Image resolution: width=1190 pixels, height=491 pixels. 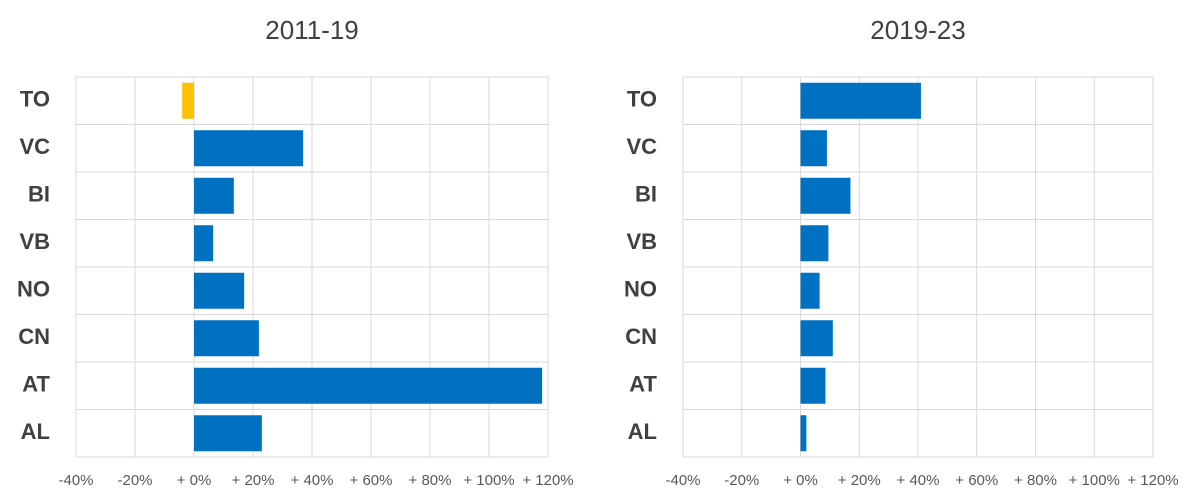 What do you see at coordinates (312, 30) in the screenshot?
I see `chart-title: 2011-19` at bounding box center [312, 30].